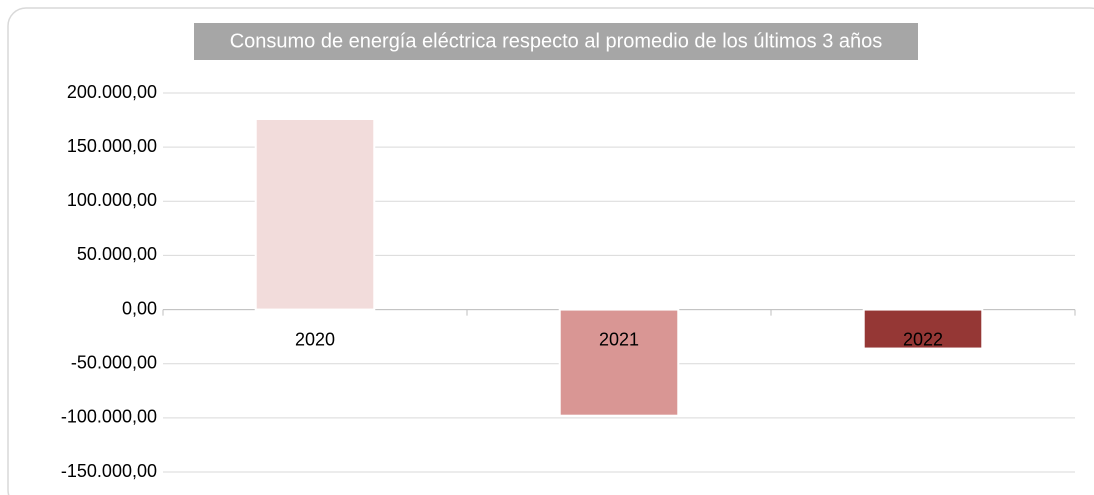 This screenshot has width=1094, height=495. I want to click on y-tick-label: -50.000,00, so click(114, 362).